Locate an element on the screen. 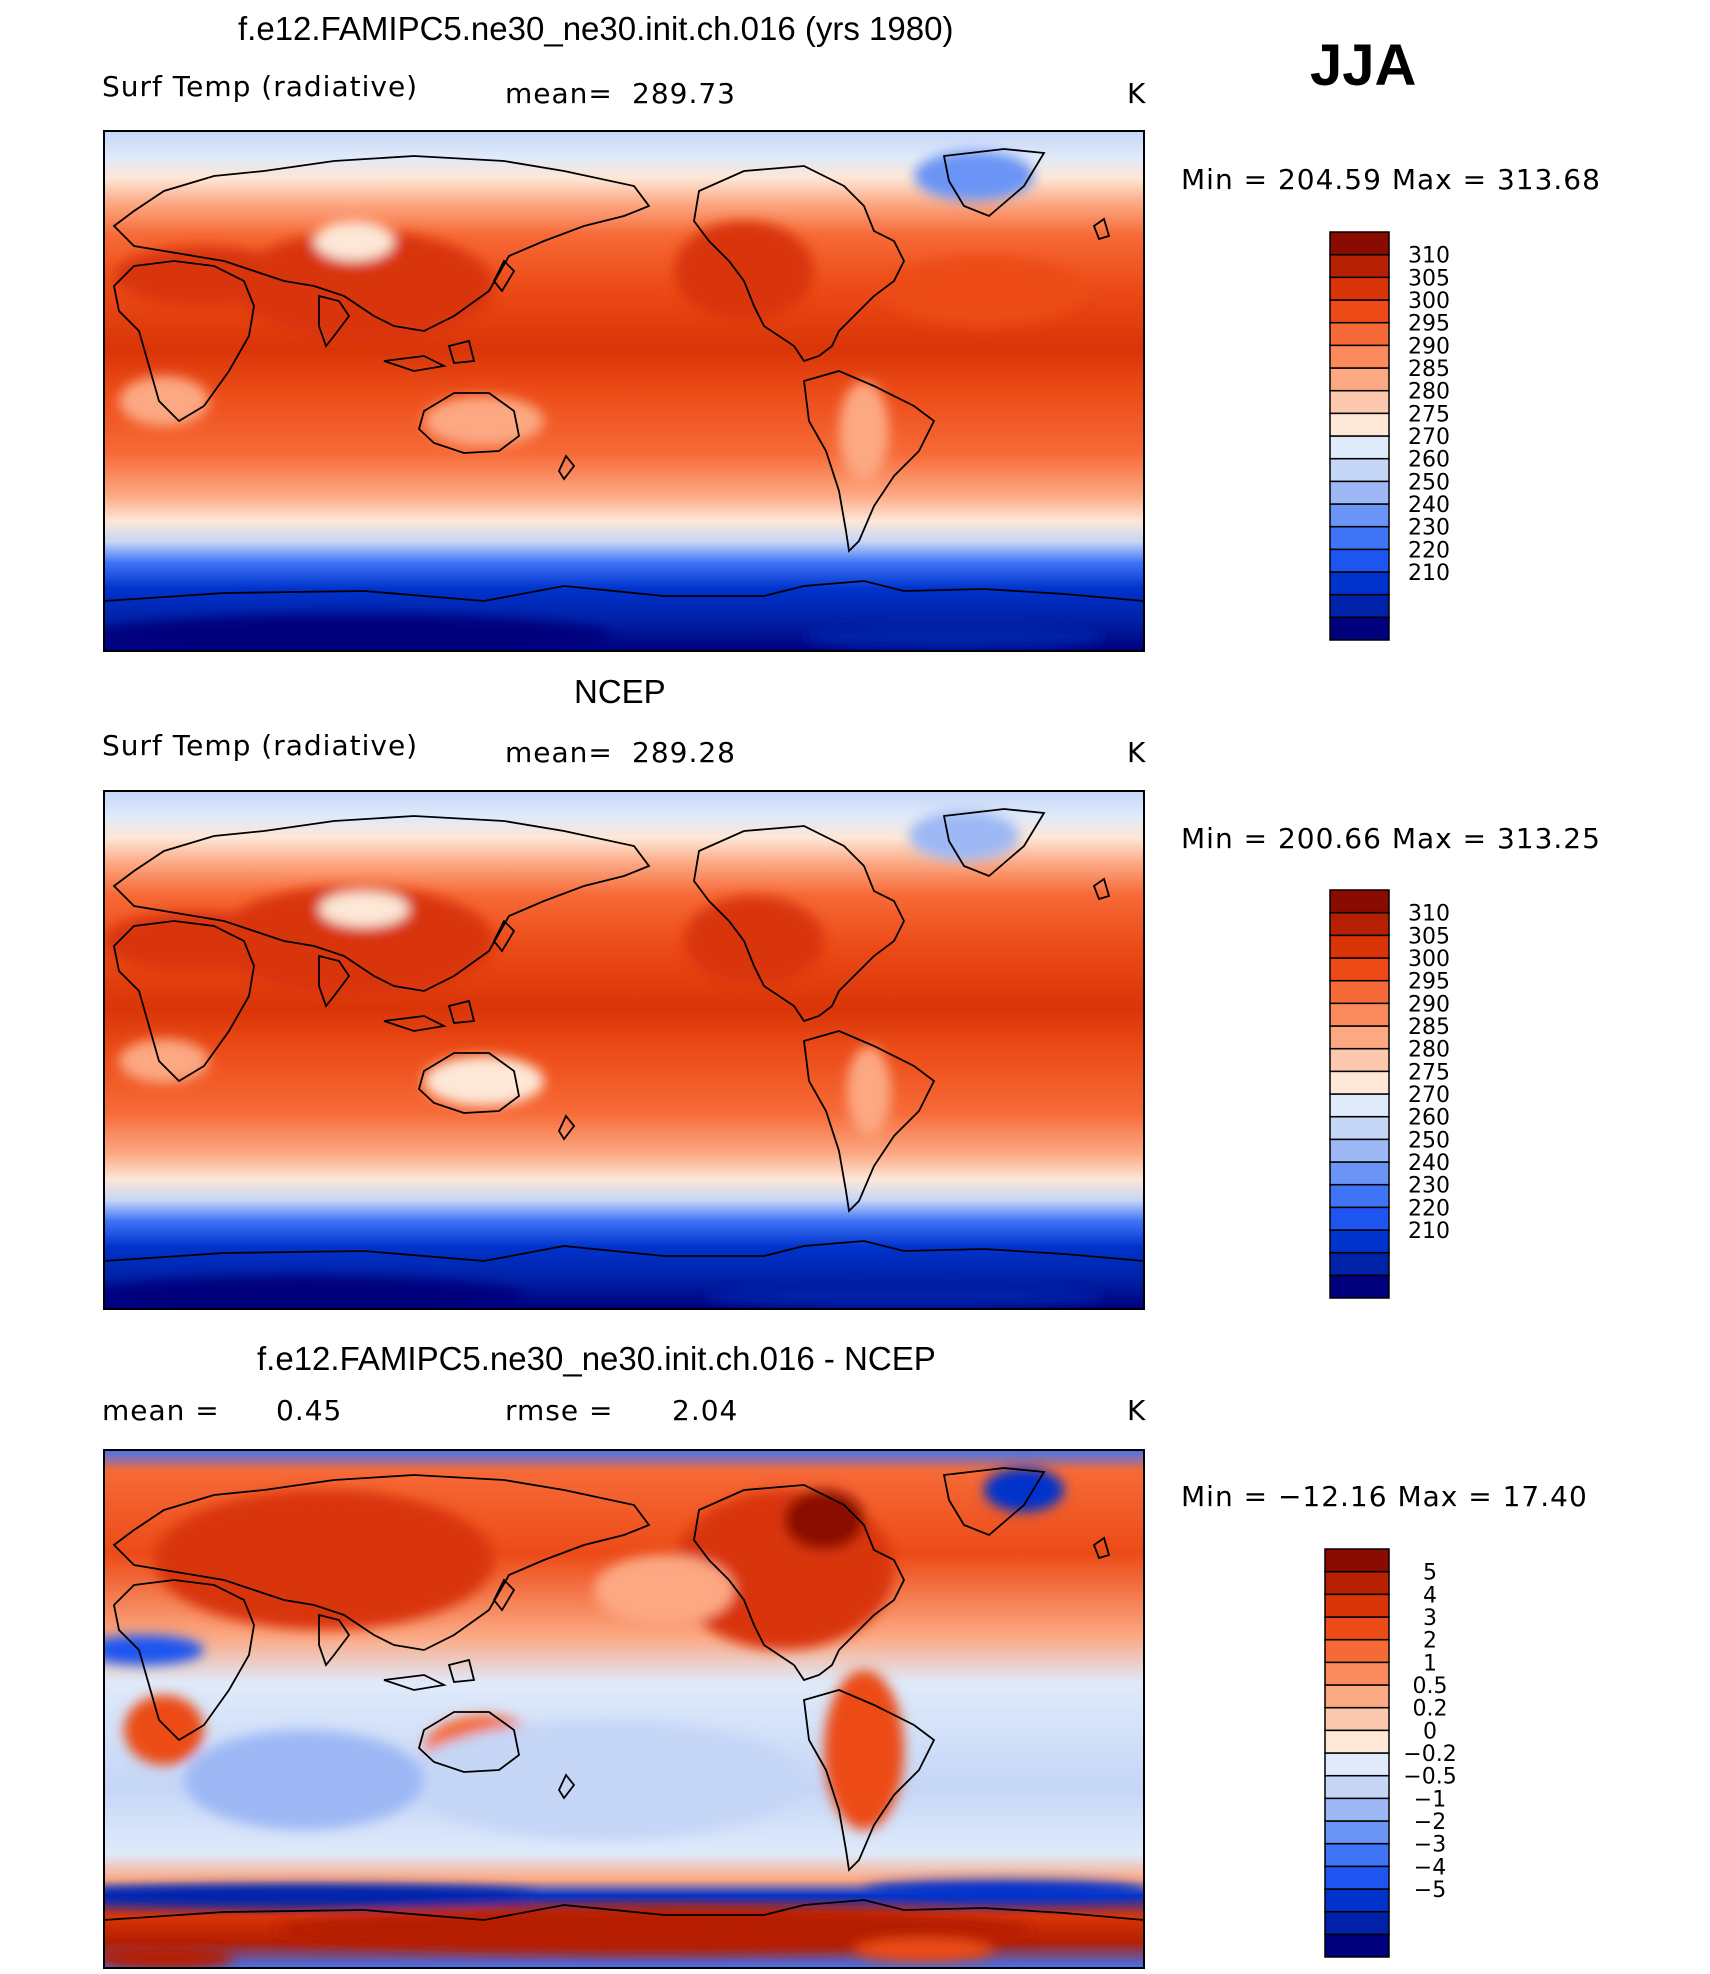 This screenshot has width=1710, height=1974. panel2-colorbar-tick-label: 270 is located at coordinates (1429, 1095).